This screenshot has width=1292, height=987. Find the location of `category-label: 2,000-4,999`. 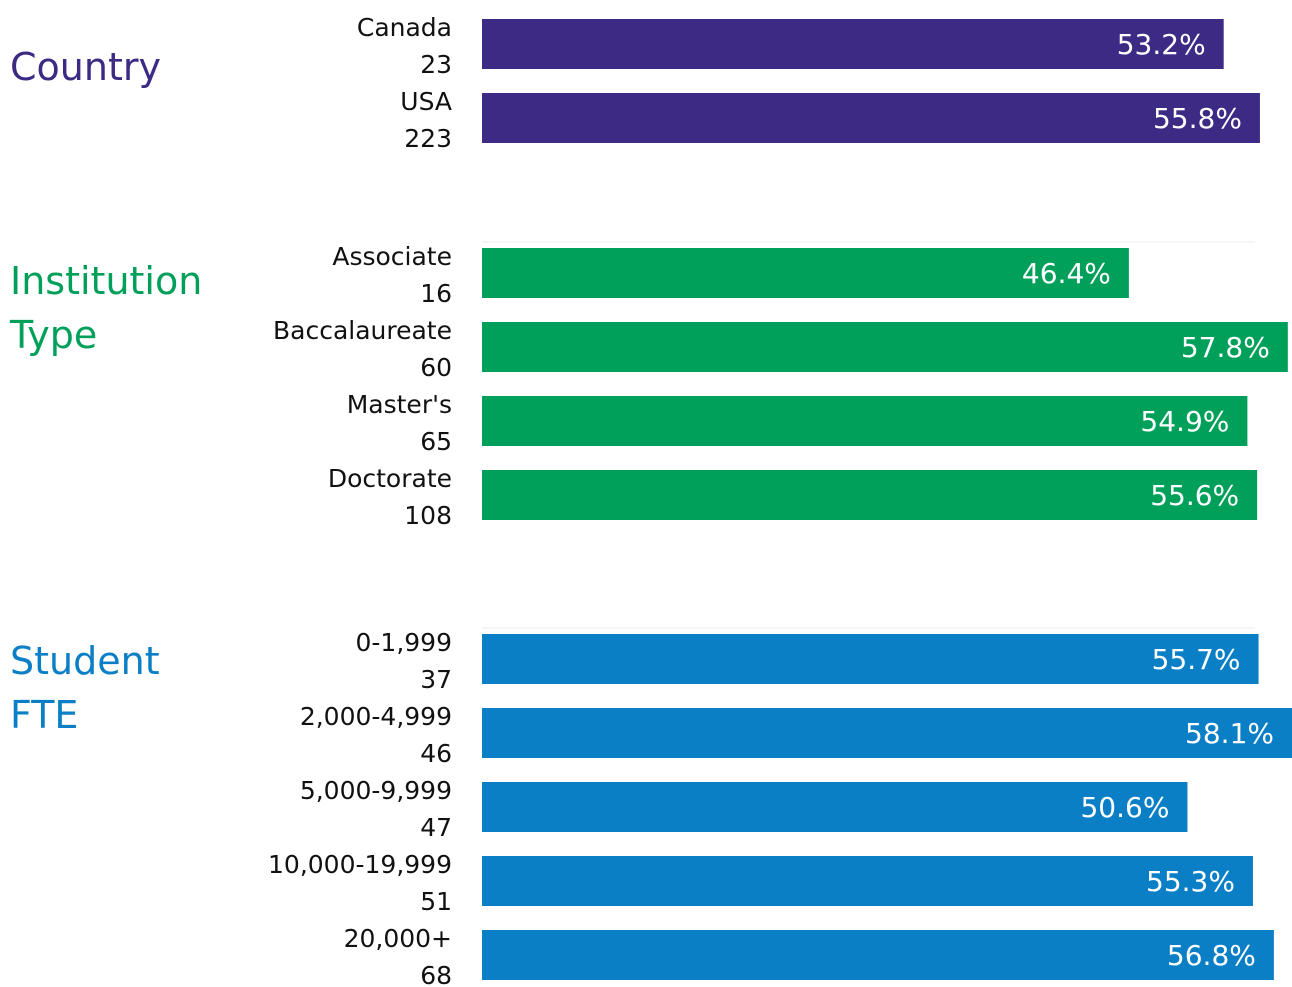

category-label: 2,000-4,999 is located at coordinates (376, 716).